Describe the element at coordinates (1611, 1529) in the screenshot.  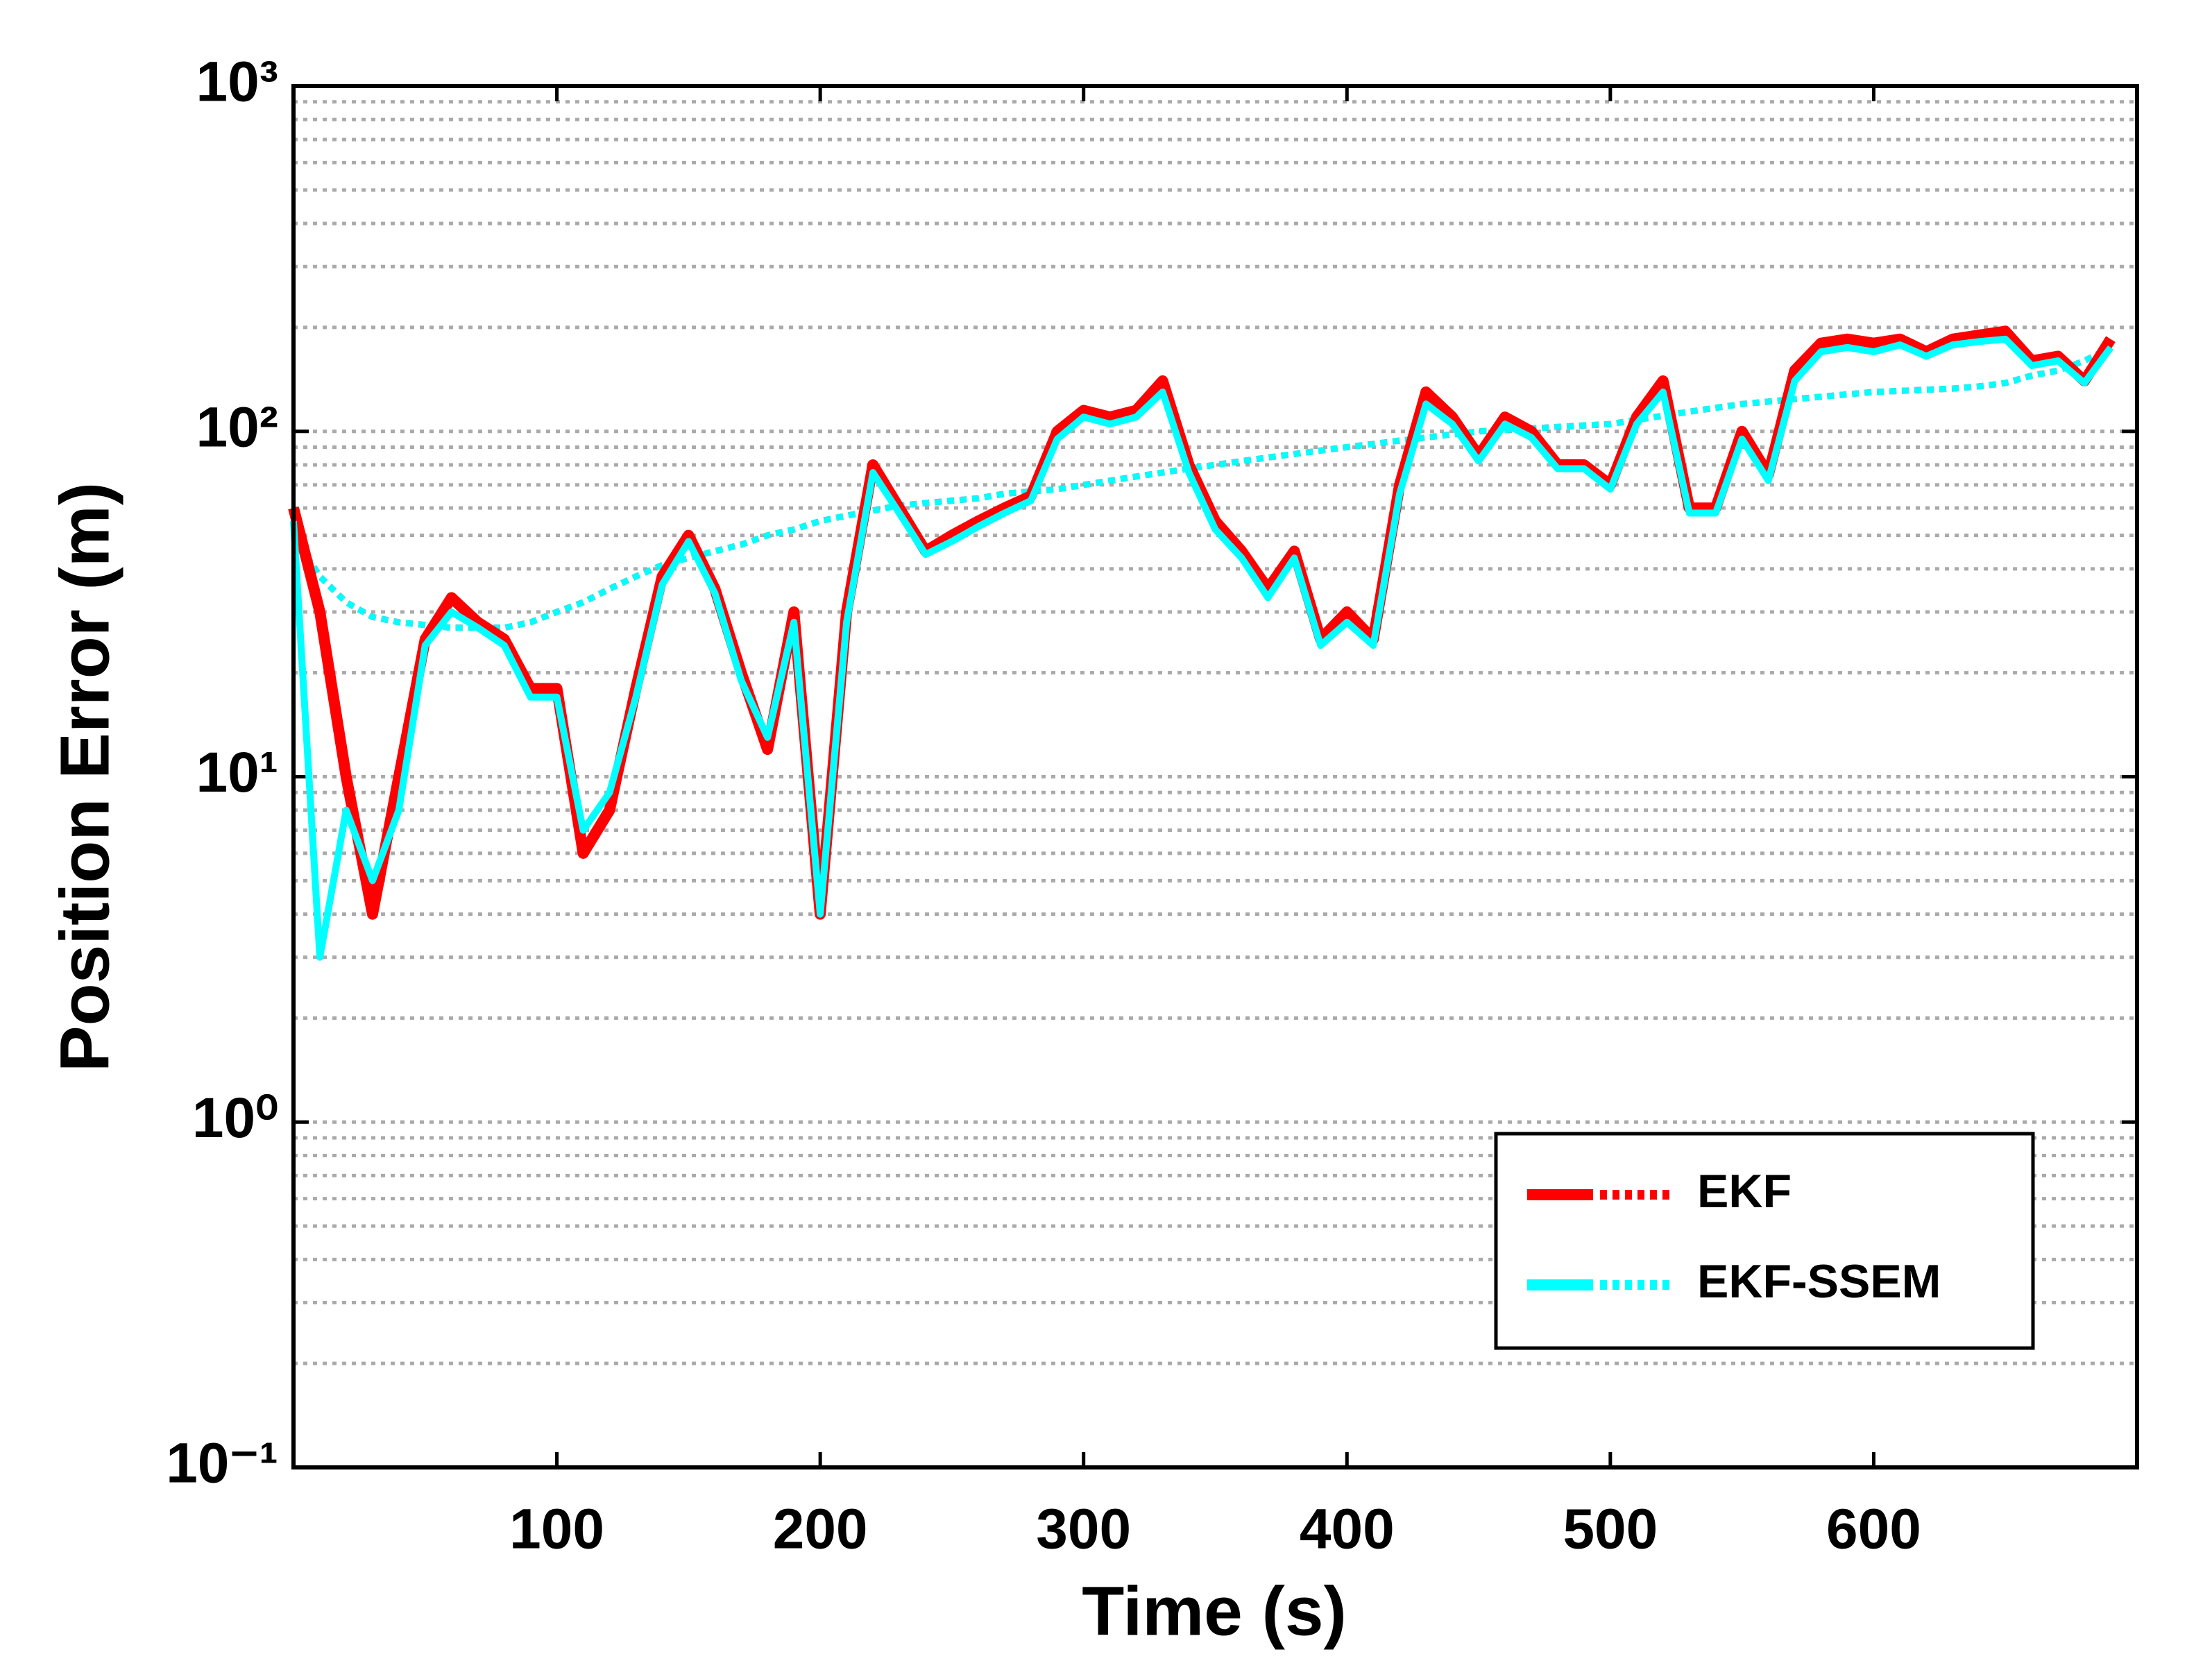
I see `x-tick-label: 500` at that location.